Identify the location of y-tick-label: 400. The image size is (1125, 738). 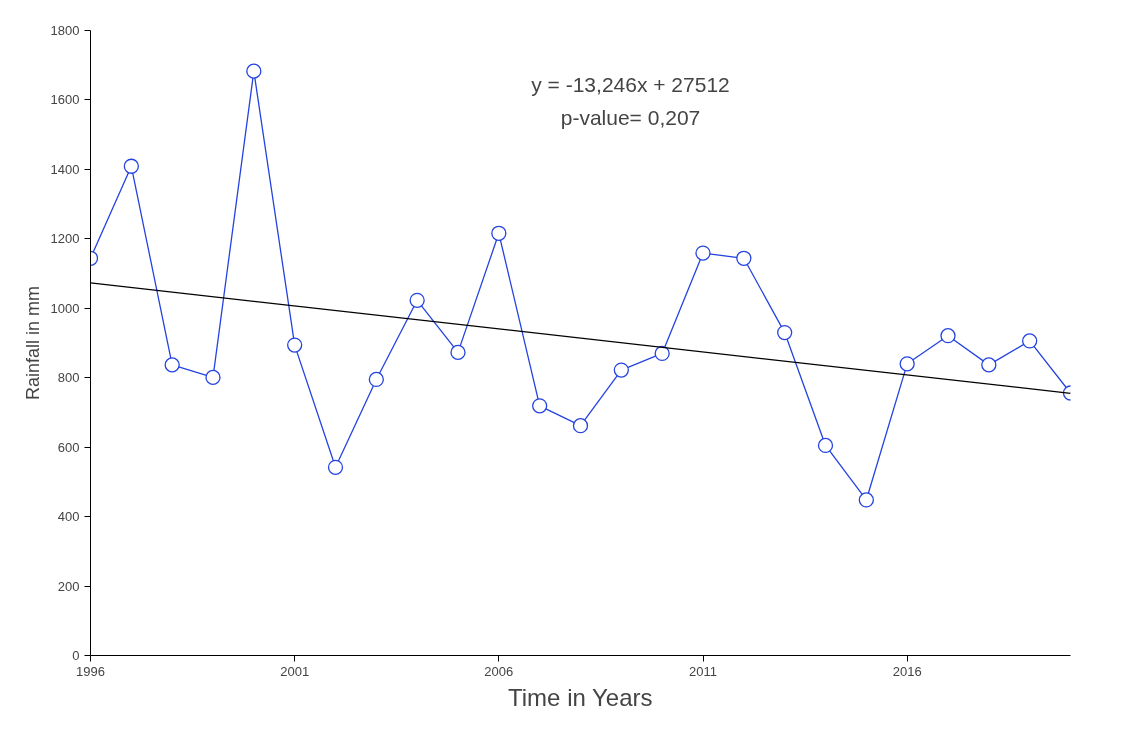
(68, 517).